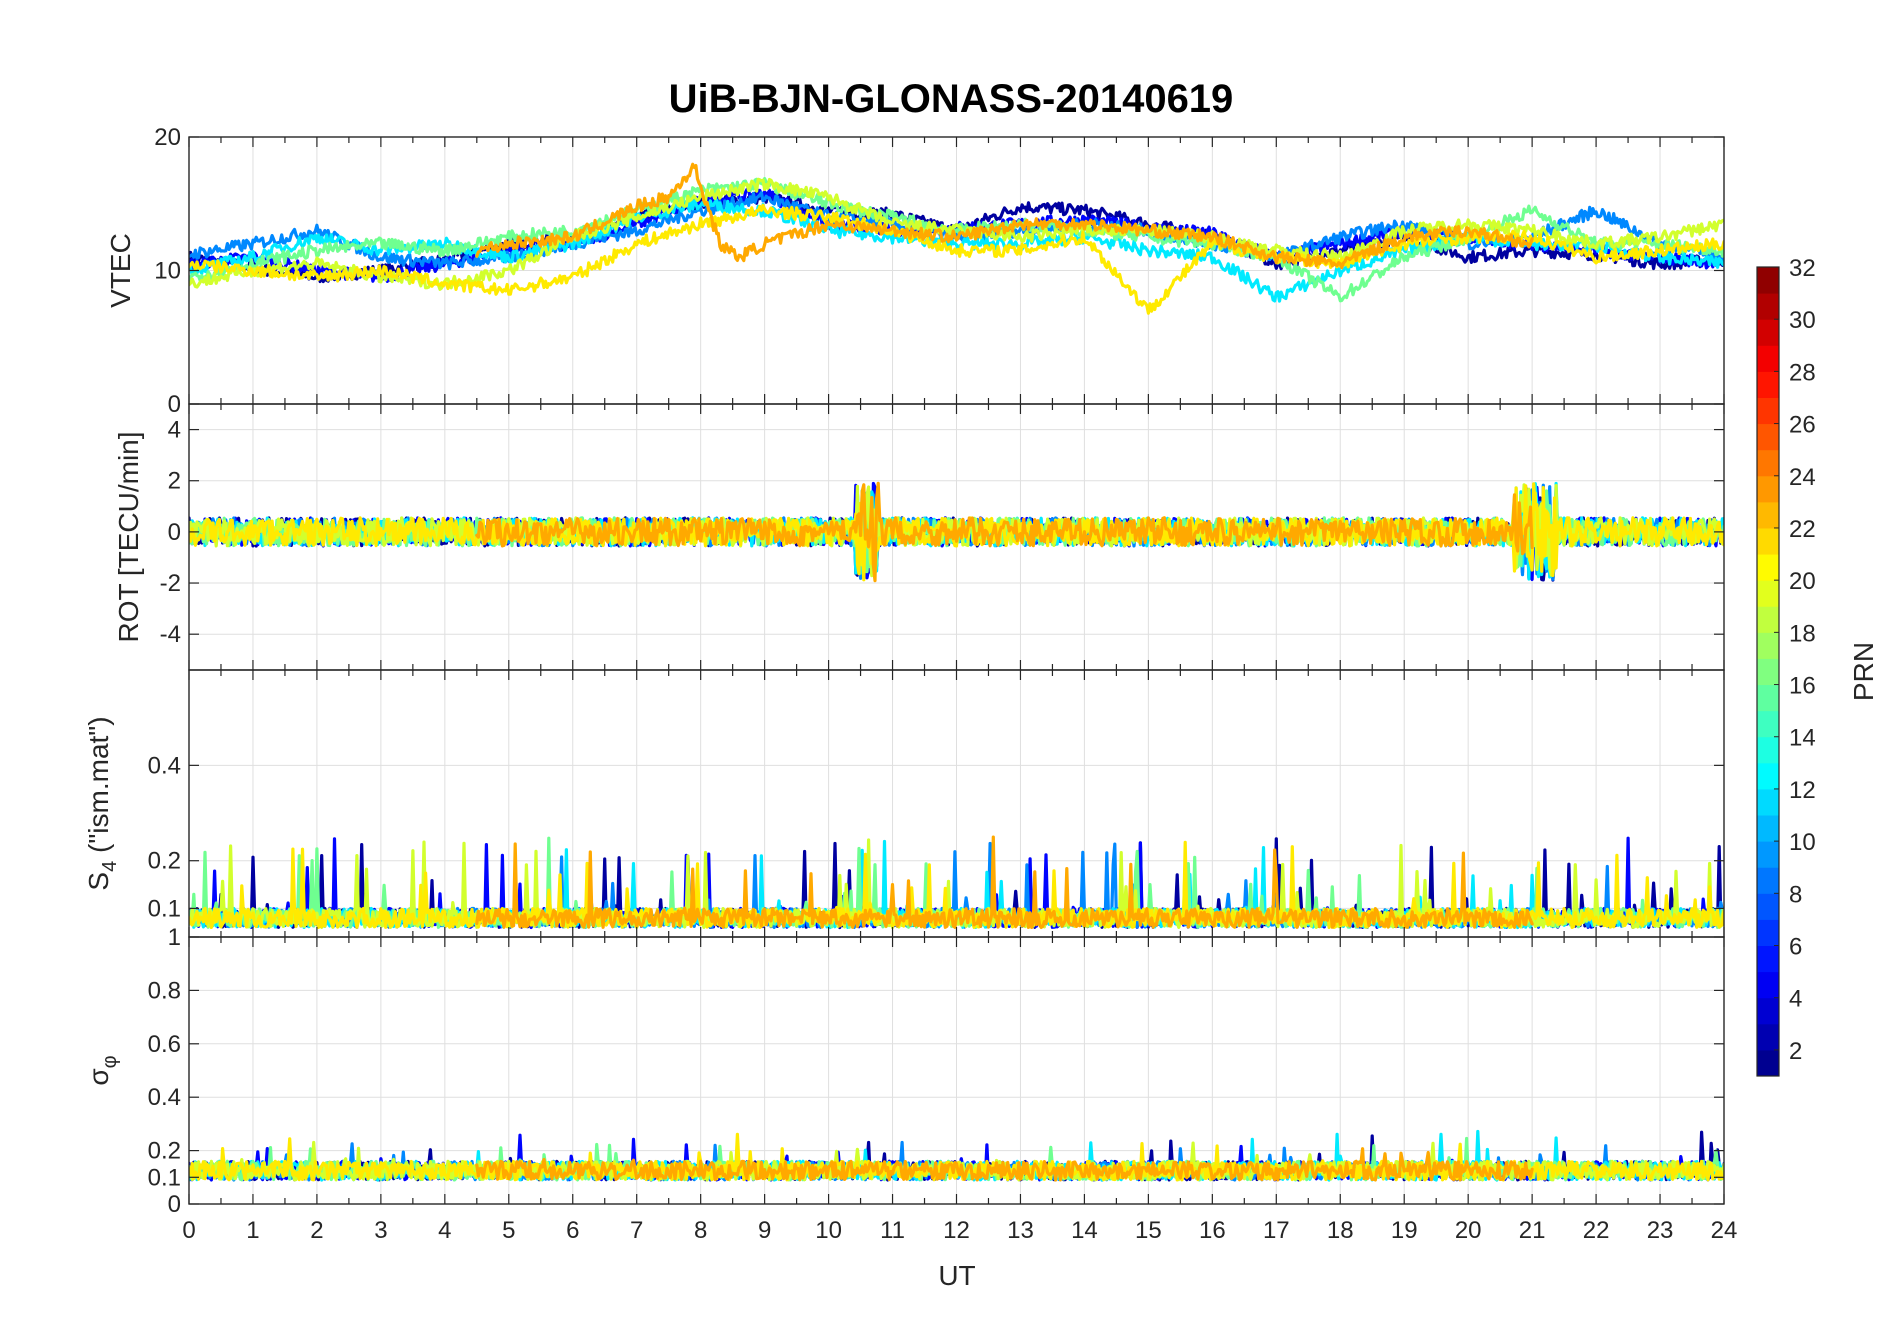 This screenshot has width=1902, height=1330. I want to click on vtec-traces, so click(956, 238).